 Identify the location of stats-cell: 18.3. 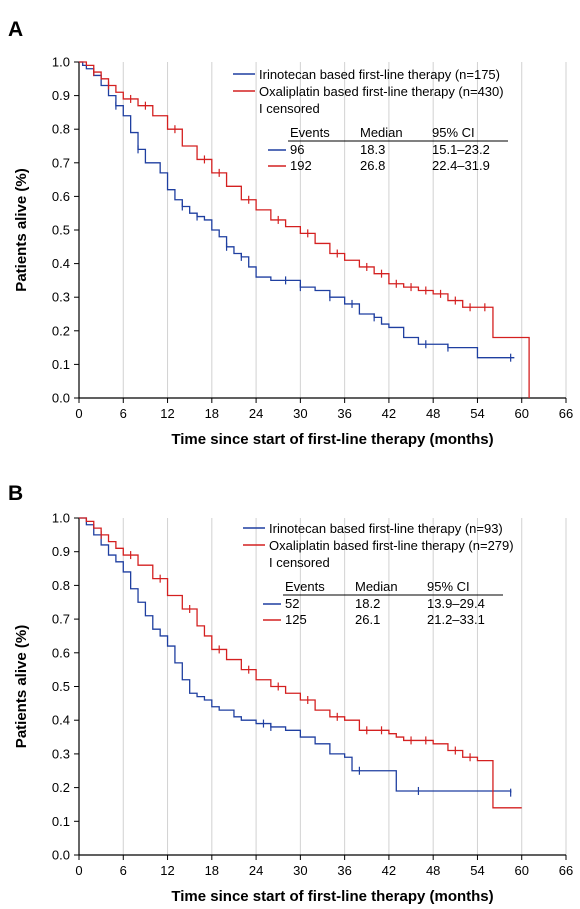
(372, 149).